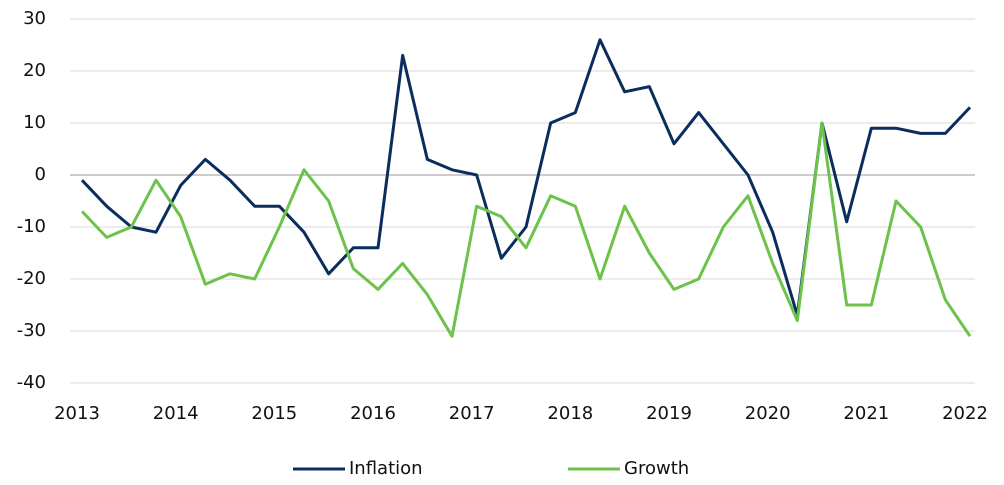 The height and width of the screenshot is (485, 1004). What do you see at coordinates (274, 413) in the screenshot?
I see `x-tick-label: 2015` at bounding box center [274, 413].